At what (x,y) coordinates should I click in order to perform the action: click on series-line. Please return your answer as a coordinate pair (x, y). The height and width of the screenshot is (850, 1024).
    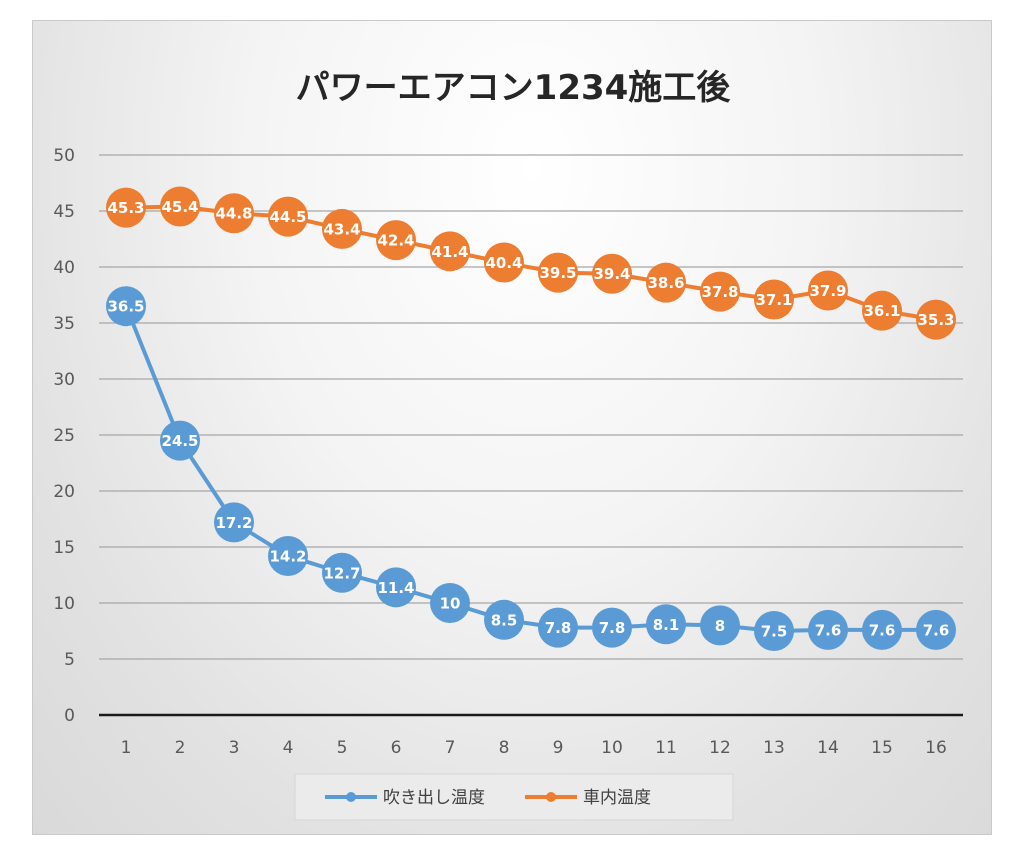
    Looking at the image, I should click on (531, 263).